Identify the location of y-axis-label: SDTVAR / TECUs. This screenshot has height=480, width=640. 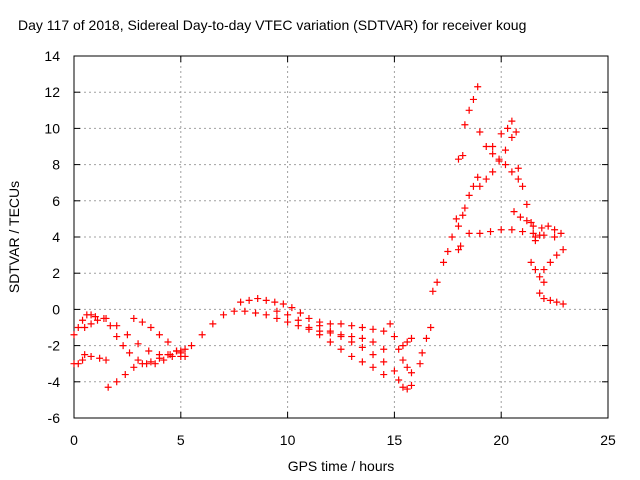
(14, 237).